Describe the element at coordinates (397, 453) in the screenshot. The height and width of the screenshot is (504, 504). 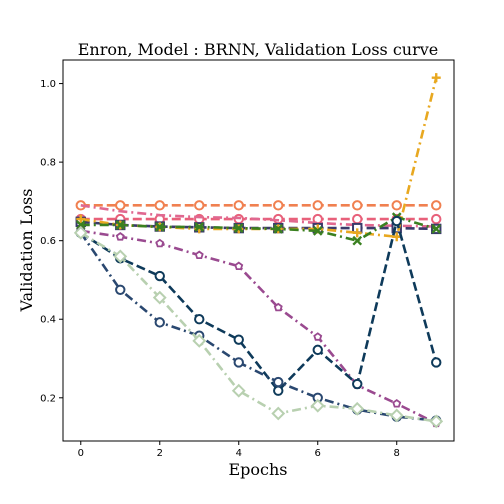
I see `x-tick-label: 8` at that location.